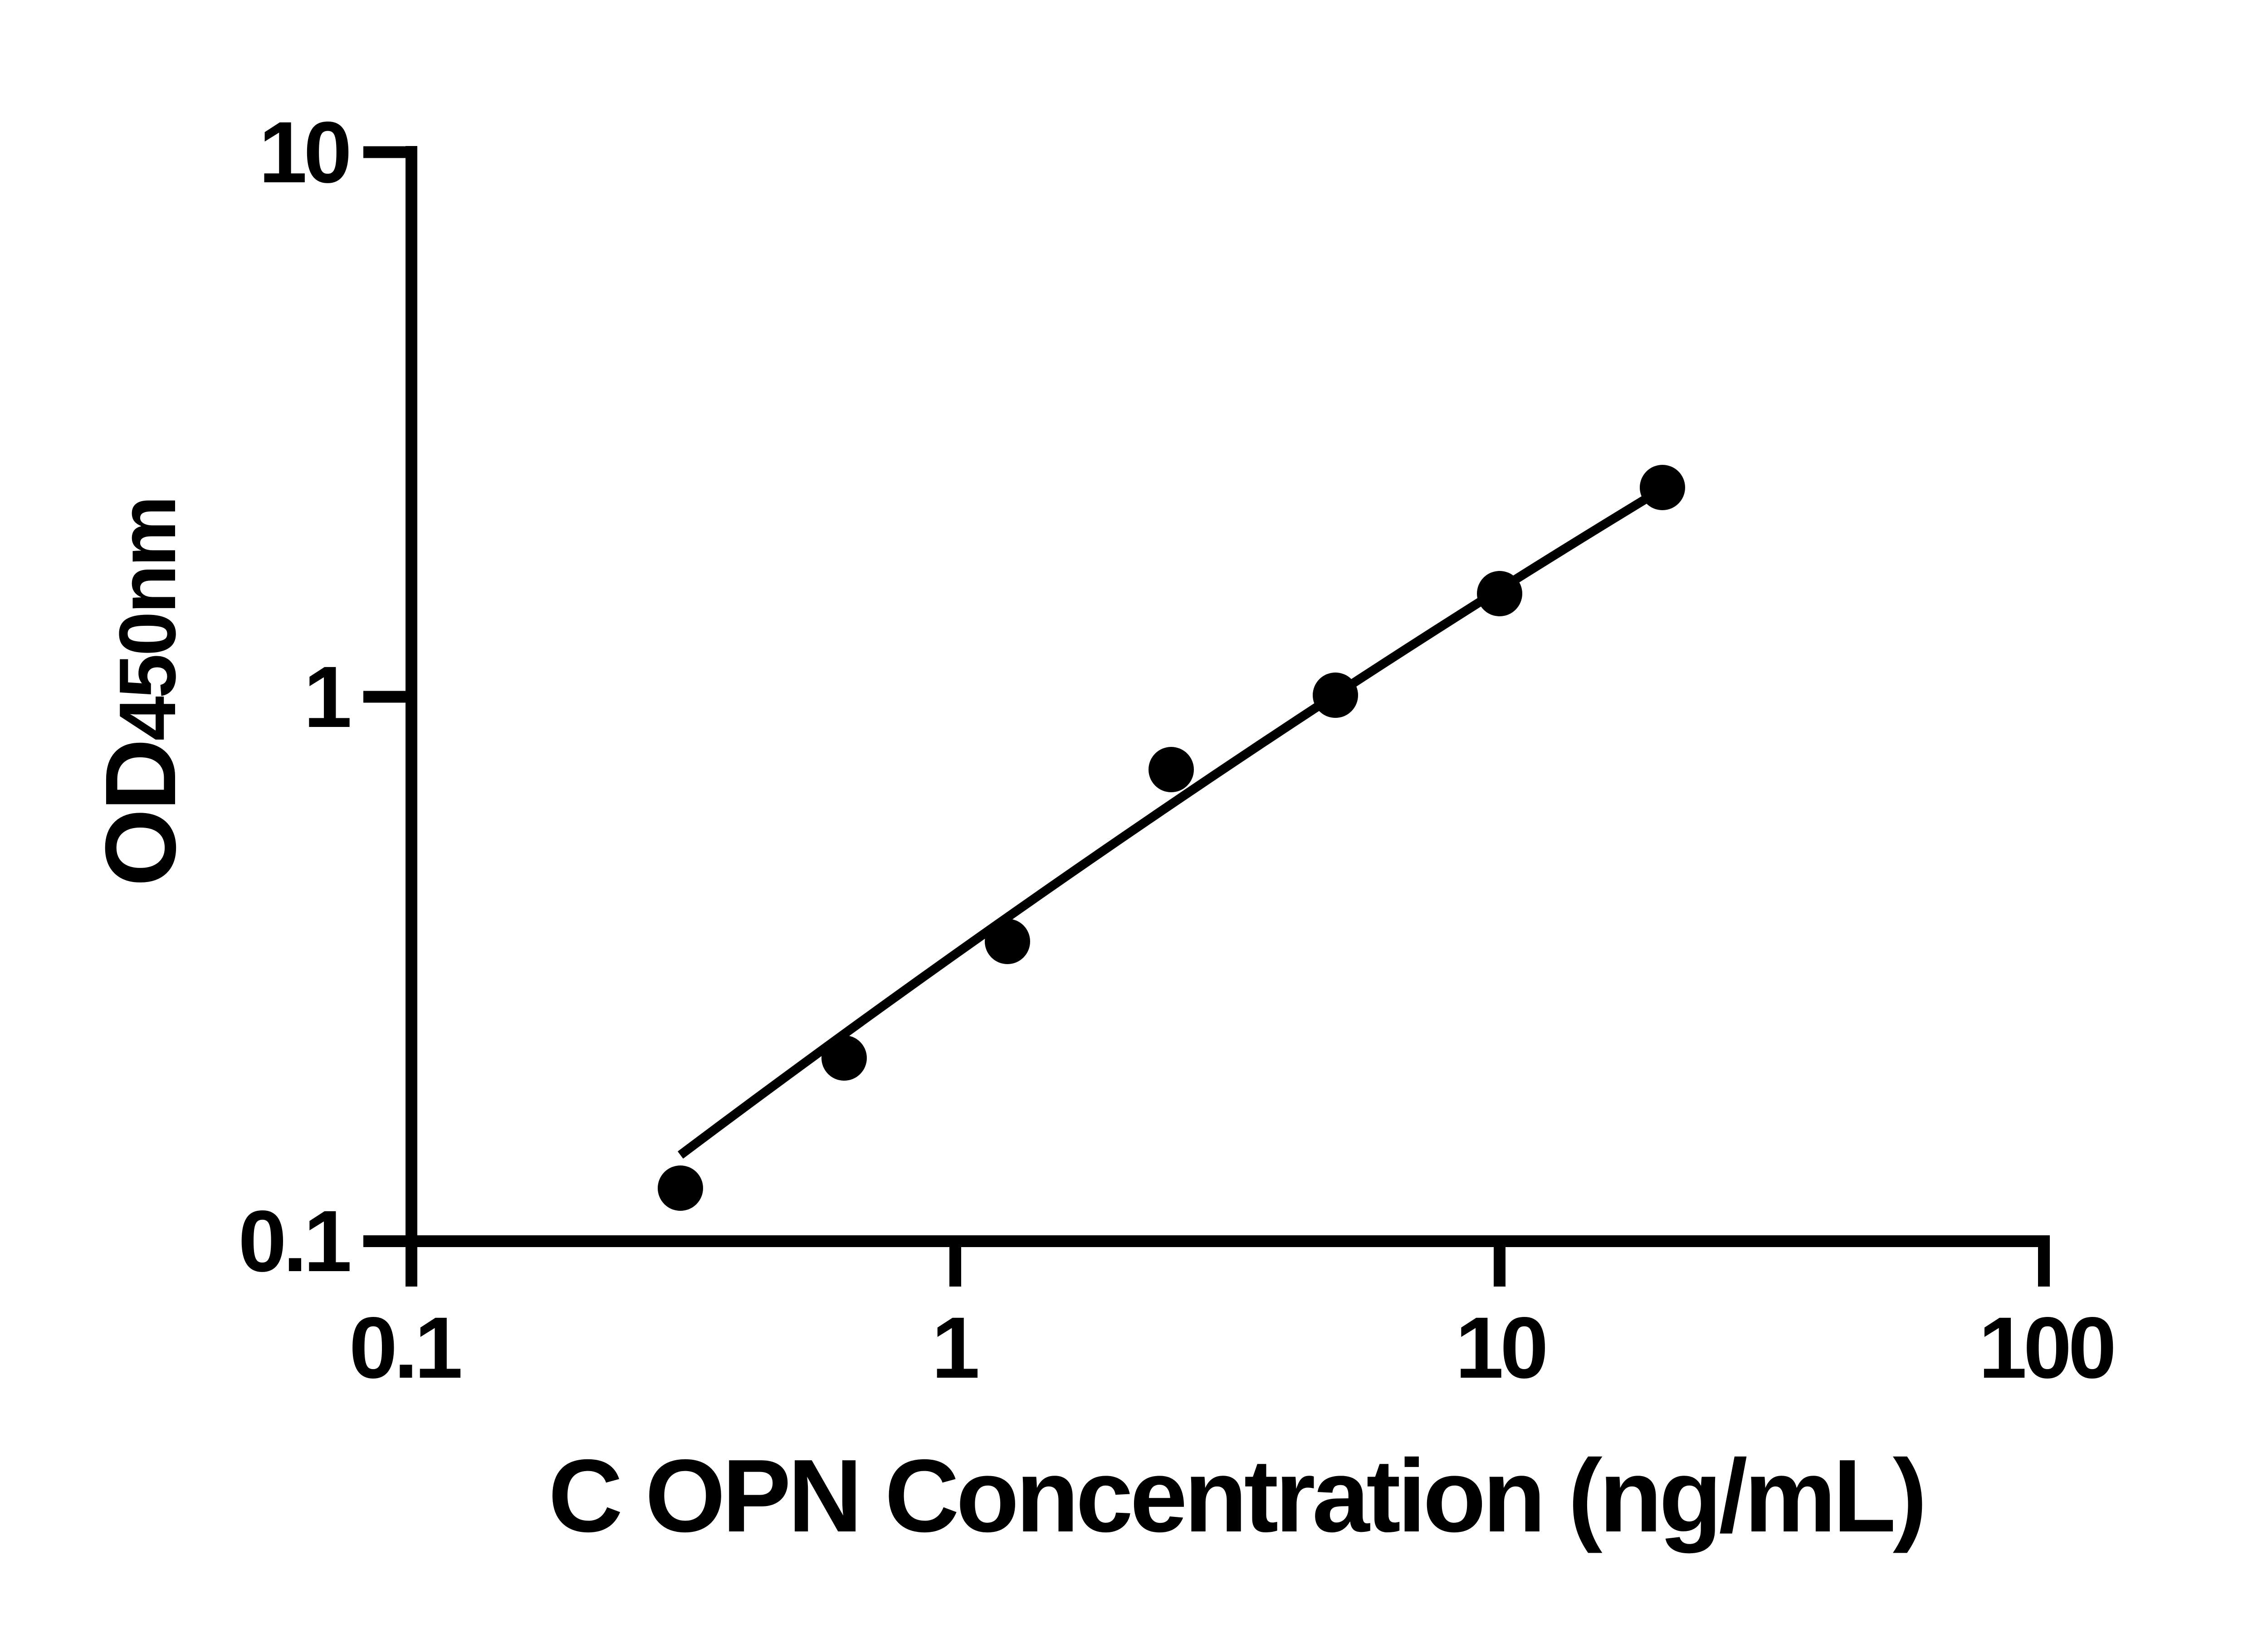  What do you see at coordinates (140, 692) in the screenshot?
I see `svg-text: OD450nm` at bounding box center [140, 692].